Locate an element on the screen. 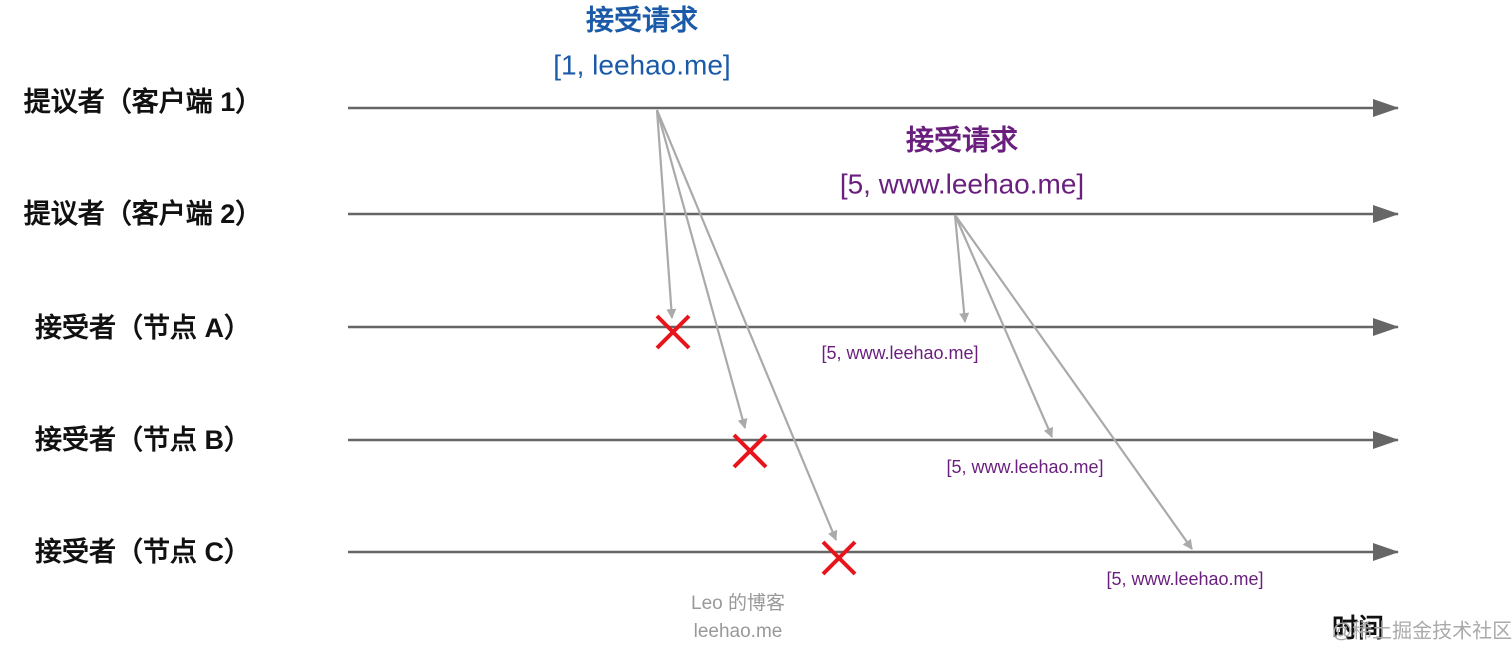 The height and width of the screenshot is (665, 1512). rejections is located at coordinates (756, 445).